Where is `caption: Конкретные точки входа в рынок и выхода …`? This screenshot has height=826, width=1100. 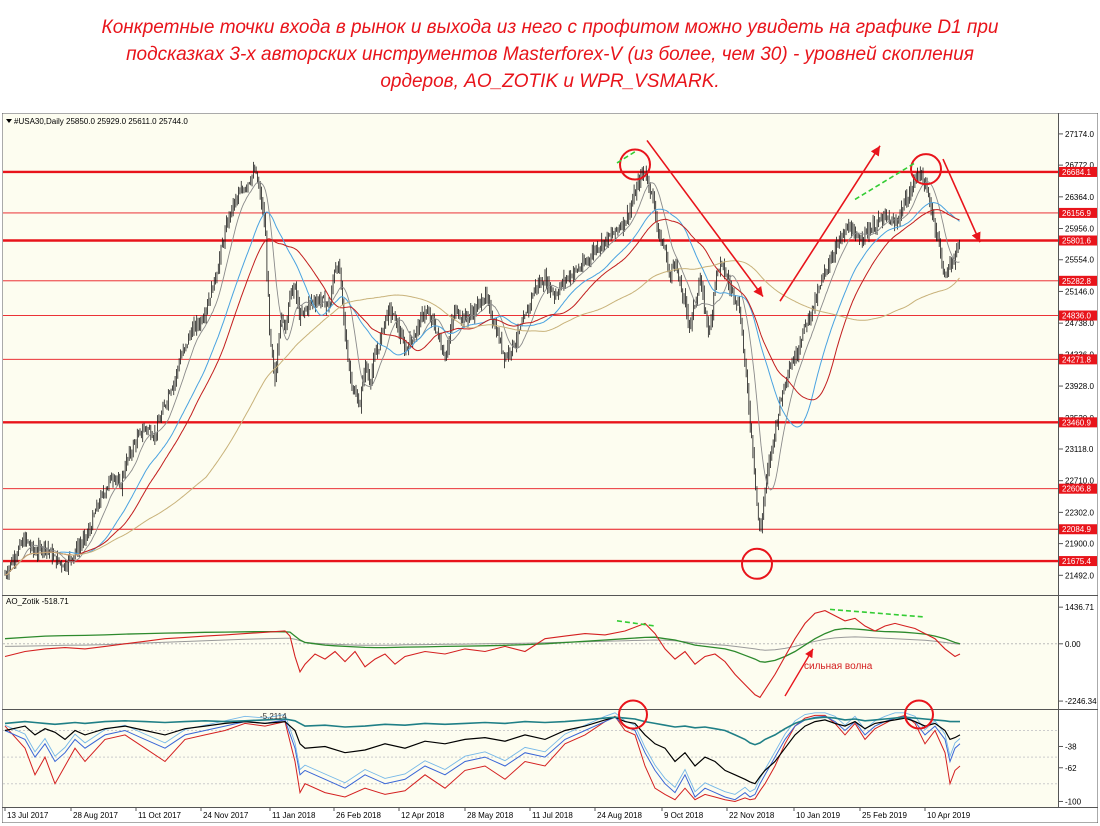
caption: Конкретные точки входа в рынок и выхода … is located at coordinates (550, 54).